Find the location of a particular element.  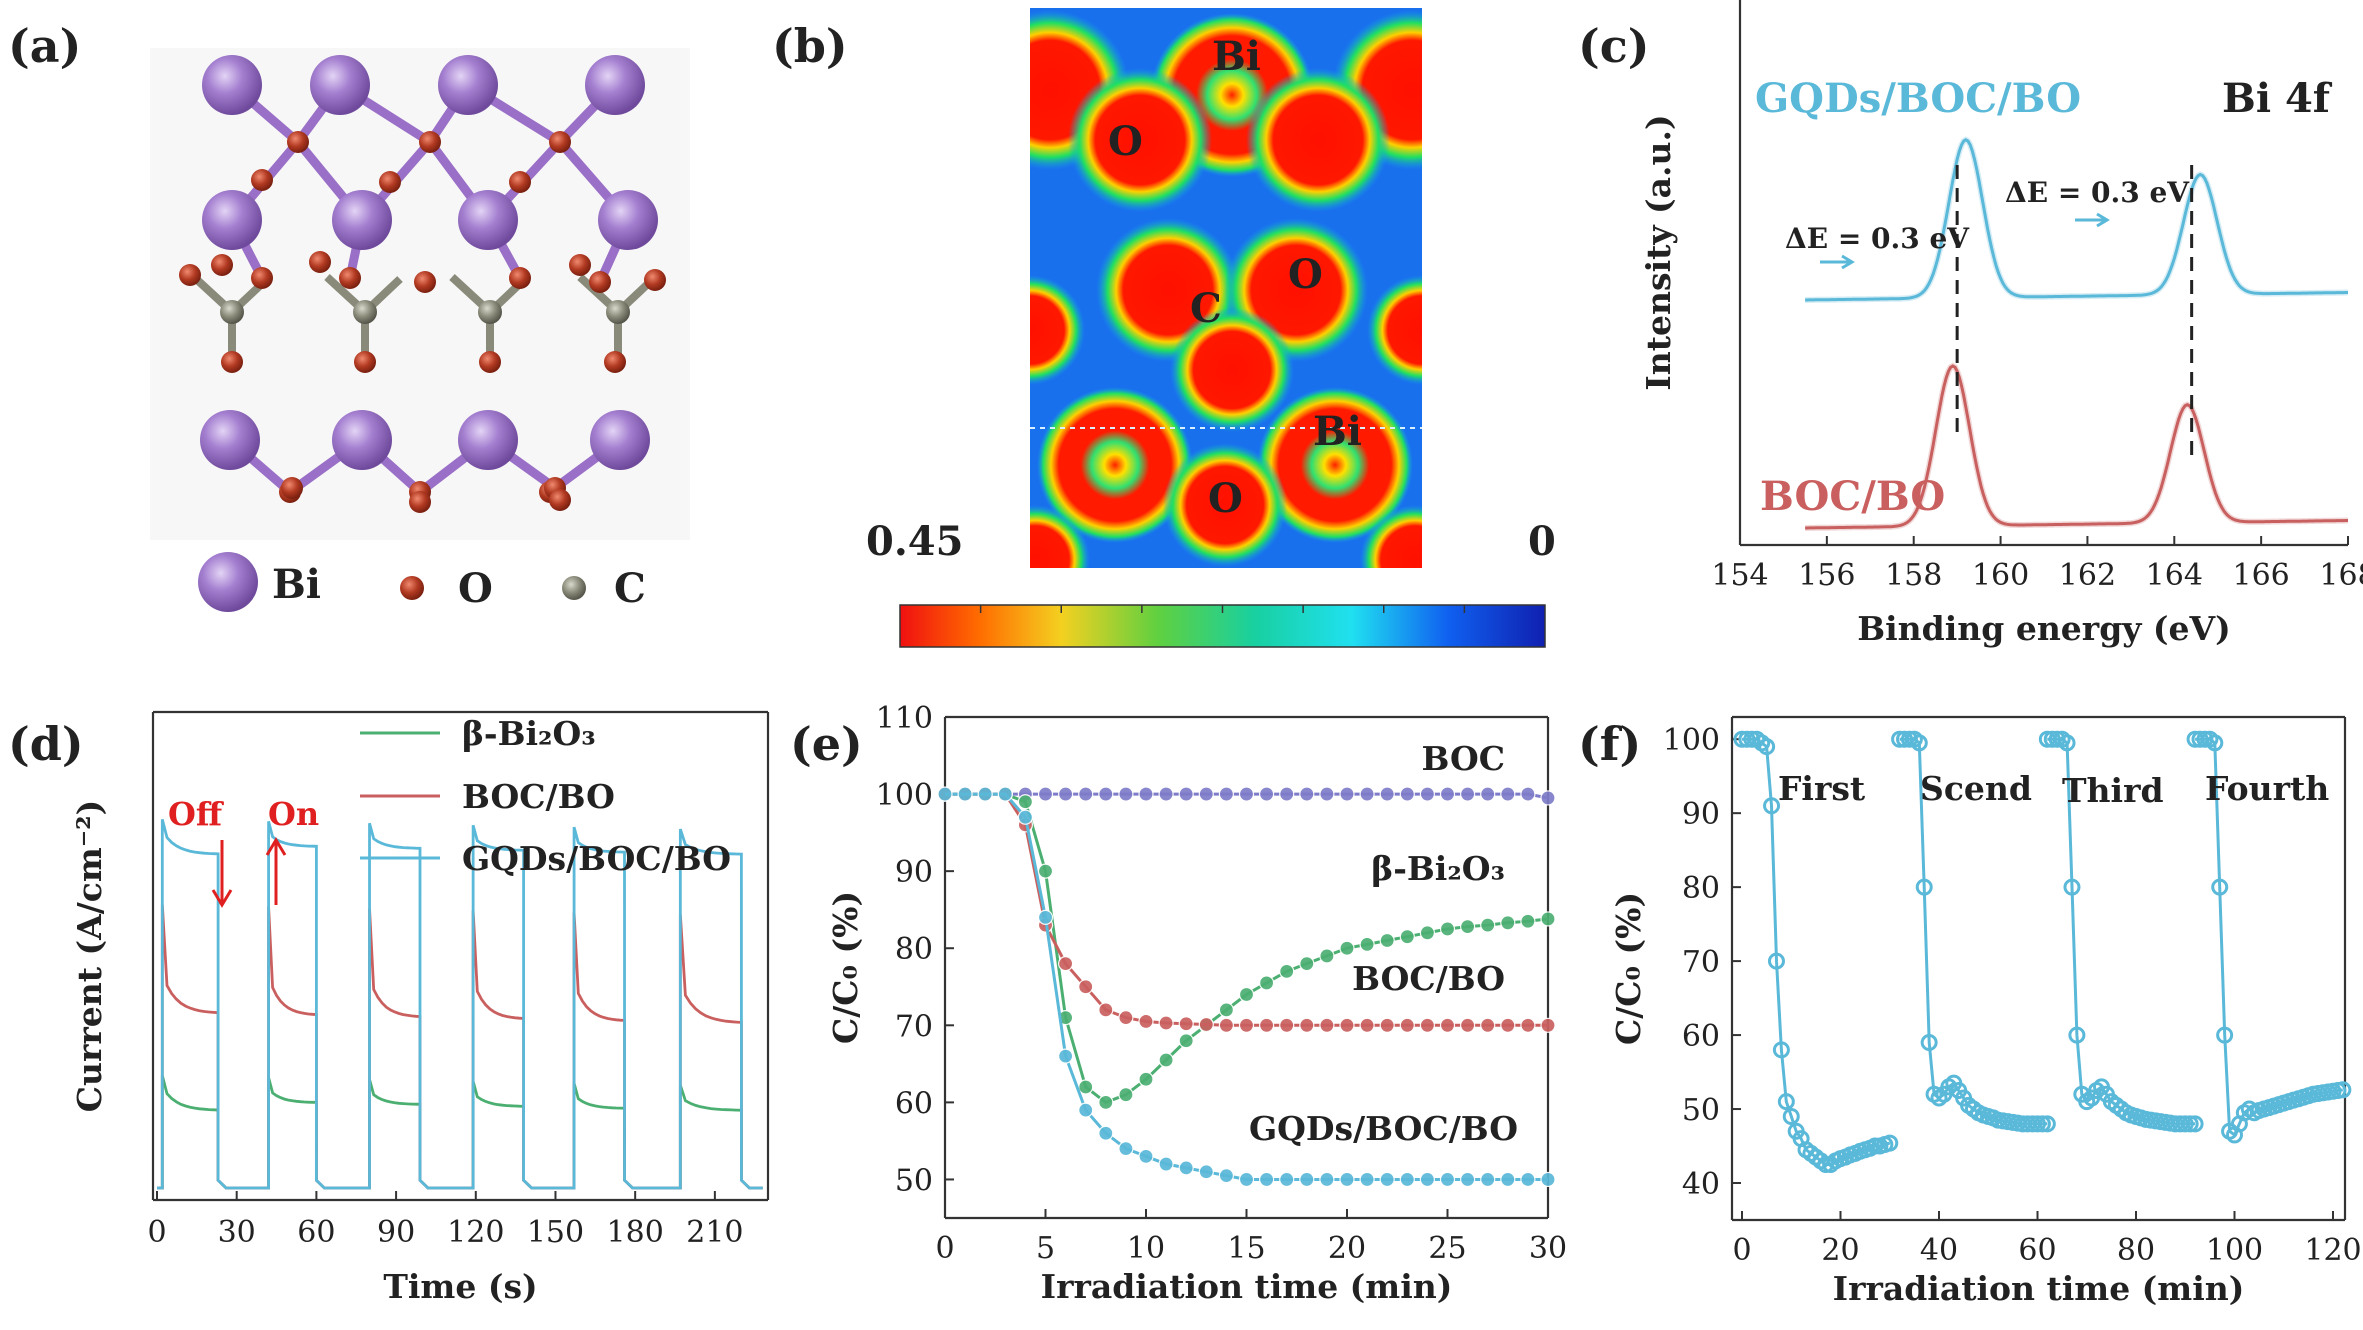

atom-legend: Bi O C is located at coordinates (422, 582).